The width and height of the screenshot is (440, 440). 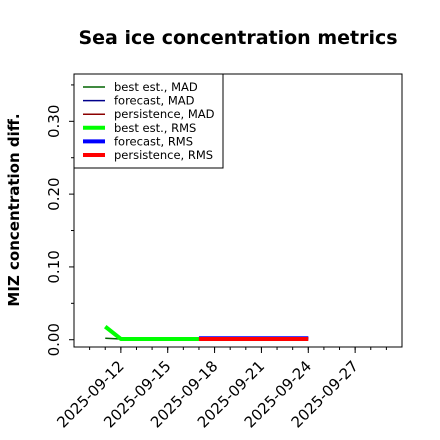 What do you see at coordinates (154, 101) in the screenshot?
I see `legend-label: forecast, MAD` at bounding box center [154, 101].